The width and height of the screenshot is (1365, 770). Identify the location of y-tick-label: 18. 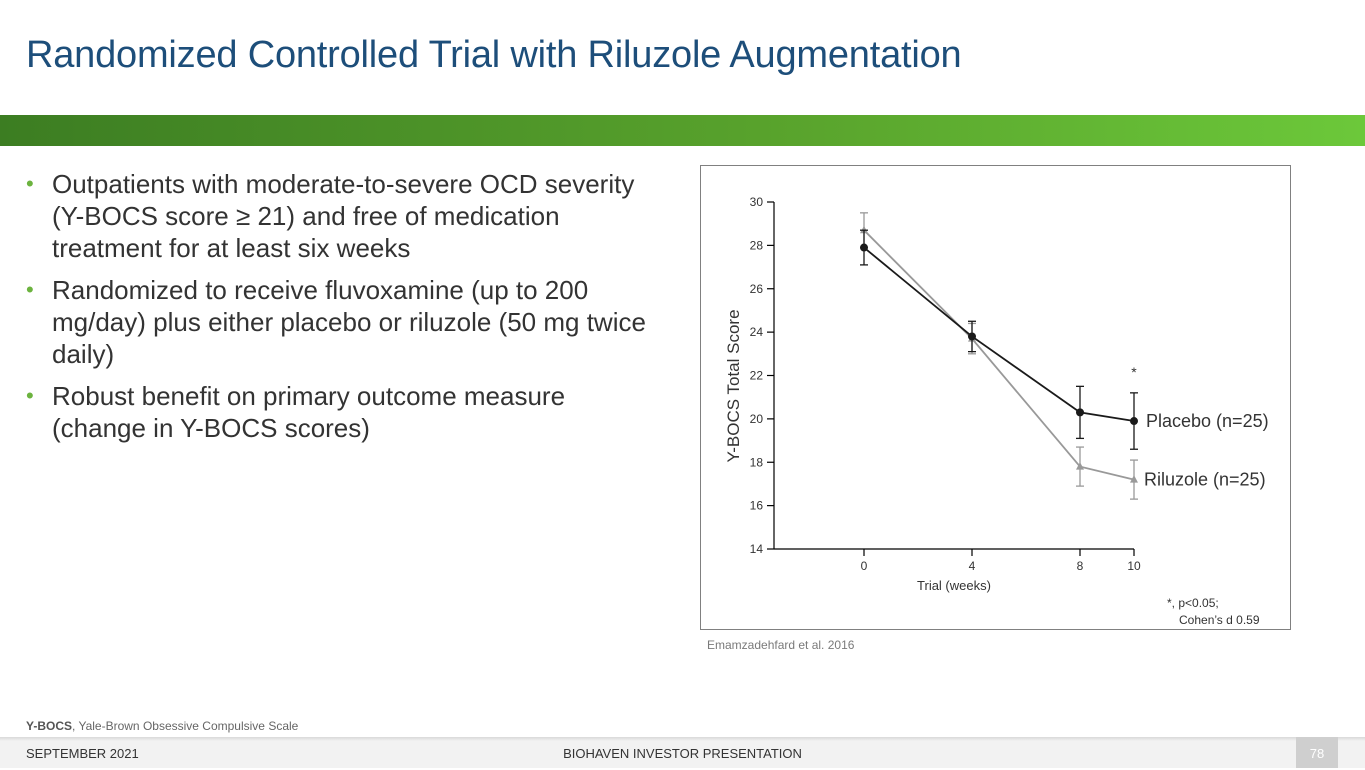
(757, 462).